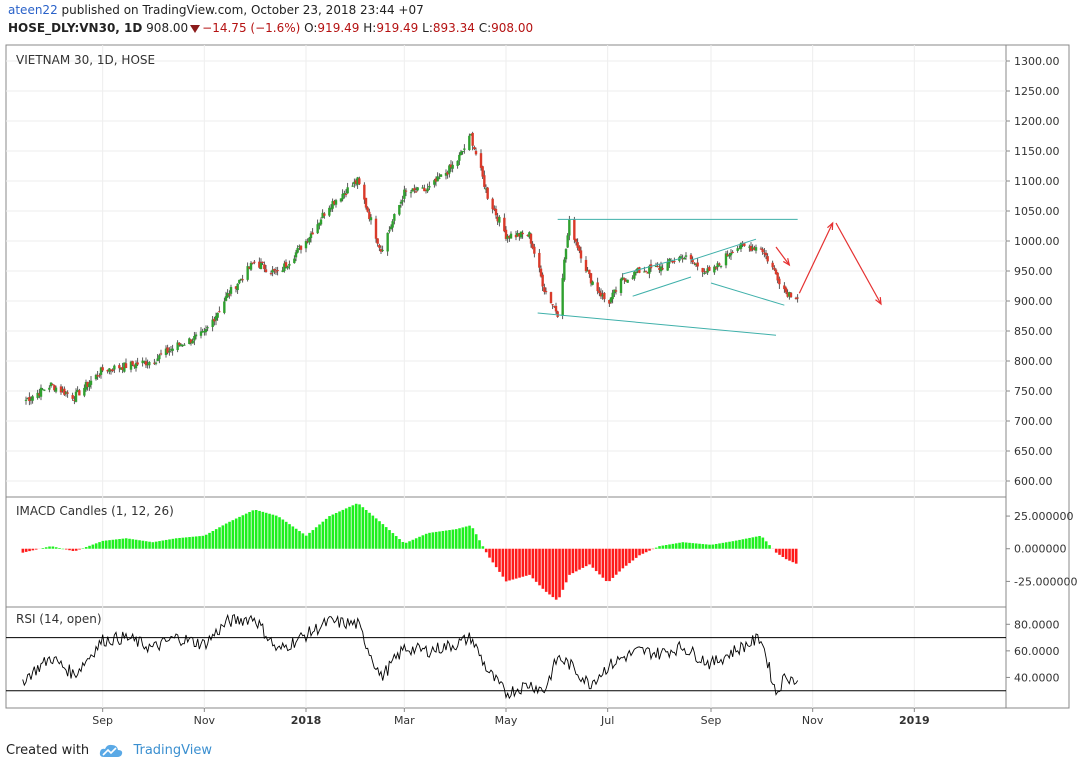 This screenshot has height=769, width=1079. Describe the element at coordinates (311, 28) in the screenshot. I see `open-label: O:` at that location.